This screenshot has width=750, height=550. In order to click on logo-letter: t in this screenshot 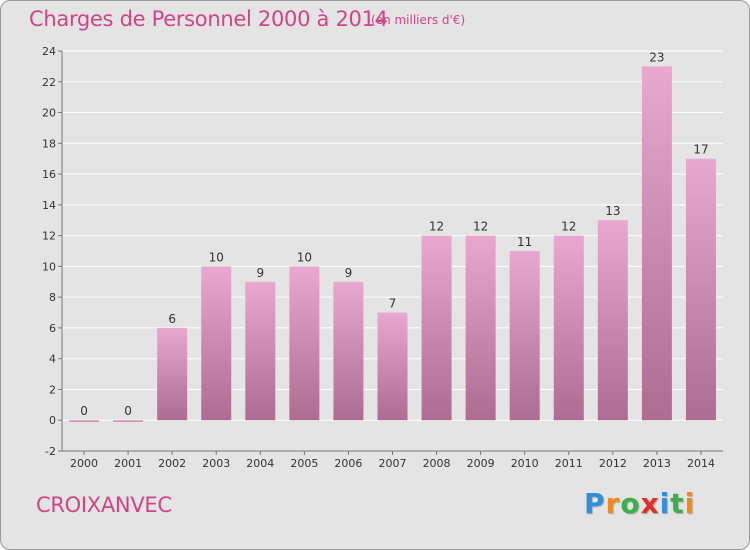, I will do `click(677, 503)`.